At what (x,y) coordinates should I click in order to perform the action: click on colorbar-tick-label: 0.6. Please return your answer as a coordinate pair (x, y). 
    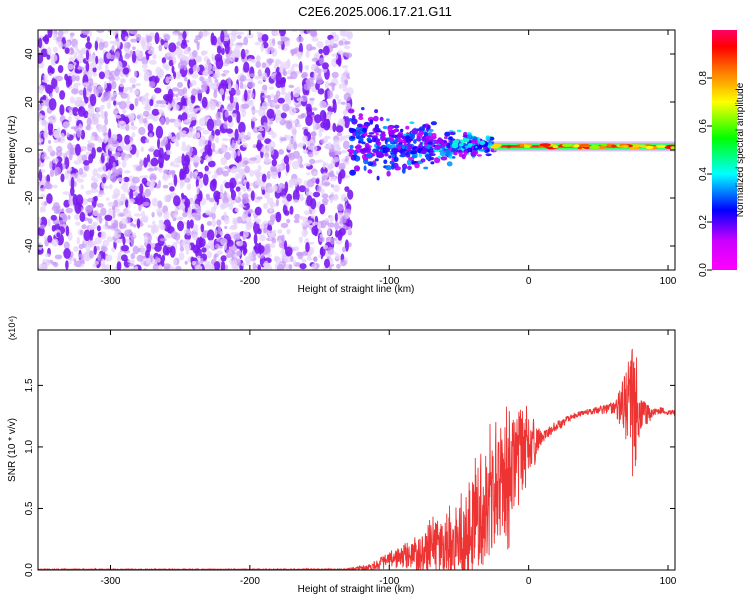
    Looking at the image, I should click on (703, 126).